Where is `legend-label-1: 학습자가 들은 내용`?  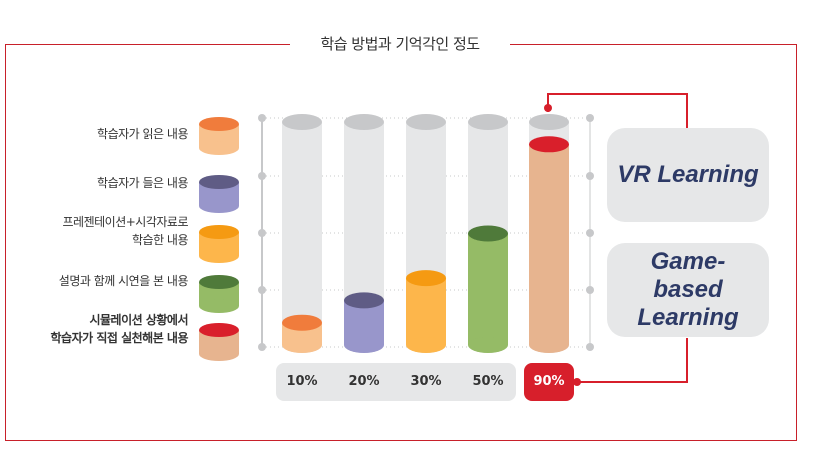 legend-label-1: 학습자가 들은 내용 is located at coordinates (104, 183).